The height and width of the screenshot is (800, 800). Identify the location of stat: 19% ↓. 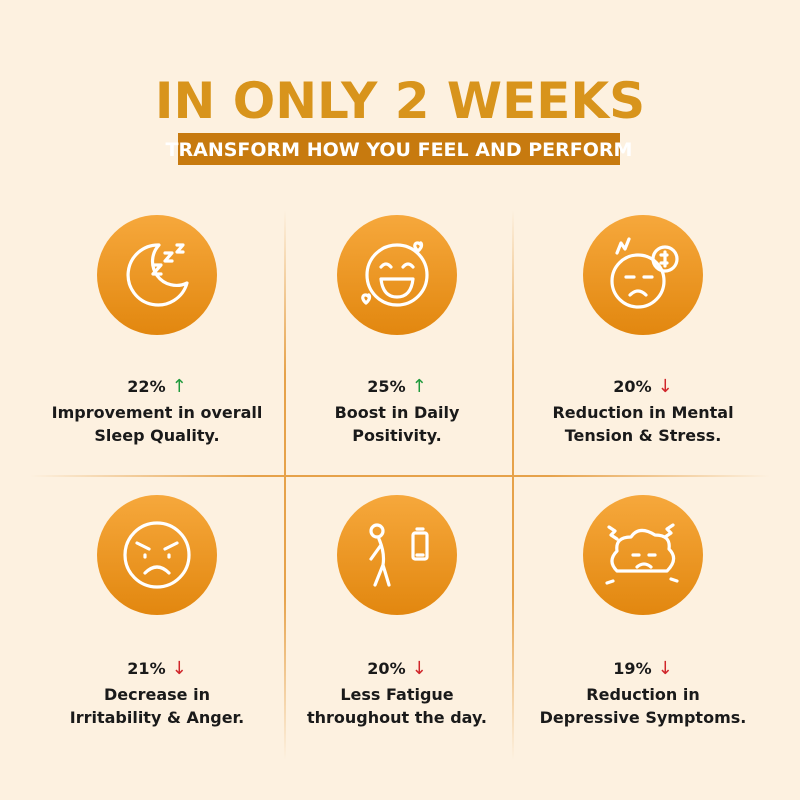
(642, 668).